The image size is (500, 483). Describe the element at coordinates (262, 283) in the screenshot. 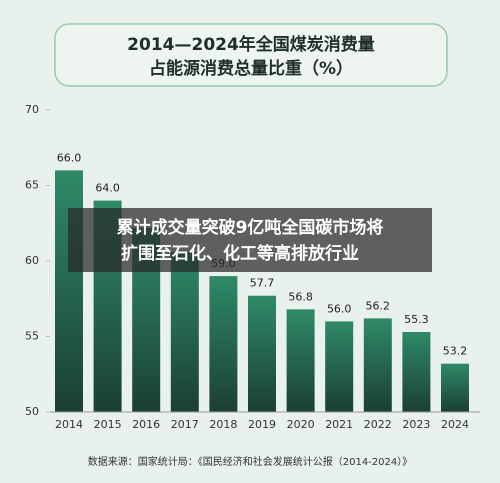

I see `value-label: 57.7` at that location.